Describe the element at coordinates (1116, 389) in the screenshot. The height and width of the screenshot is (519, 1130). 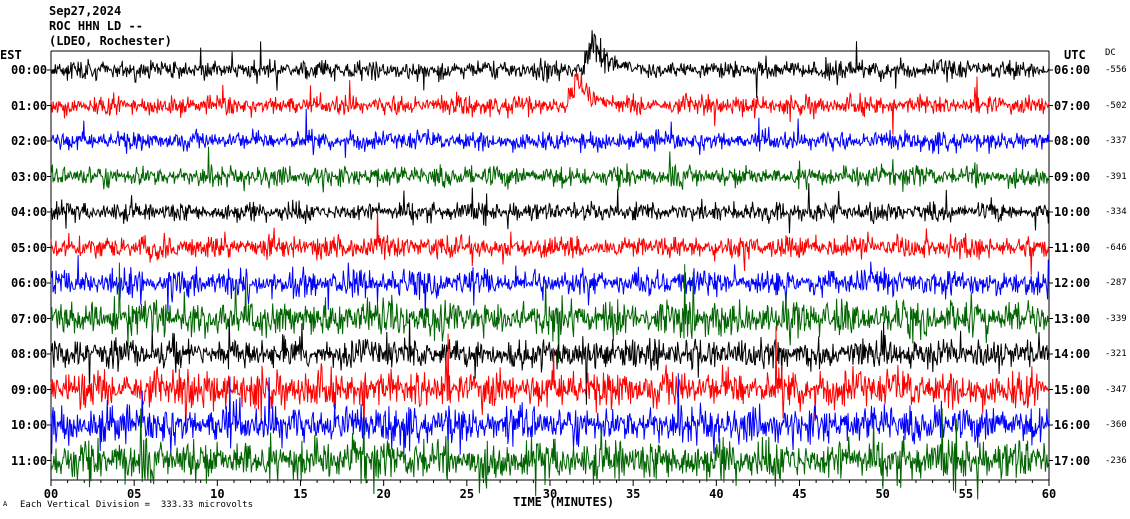
I see `dc-offset-label: -347` at that location.